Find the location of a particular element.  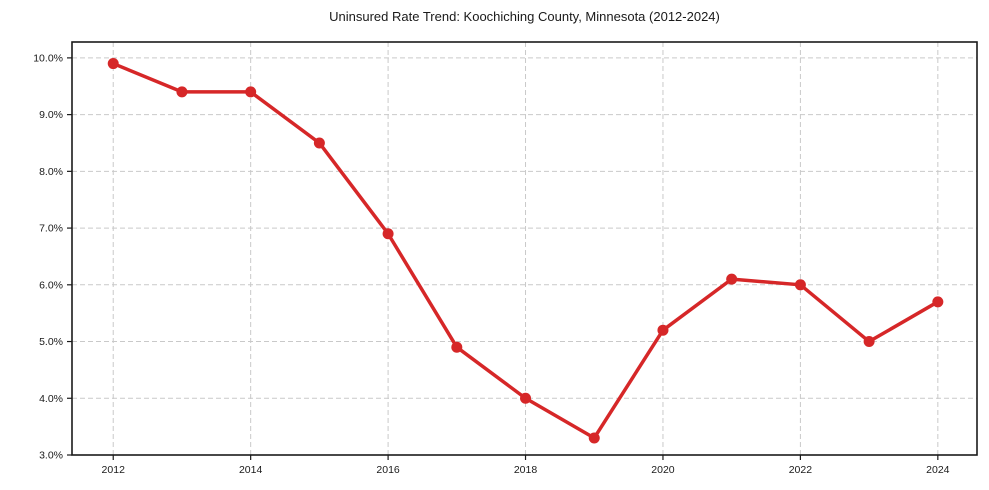

x-tick-label: 2024 is located at coordinates (938, 470).